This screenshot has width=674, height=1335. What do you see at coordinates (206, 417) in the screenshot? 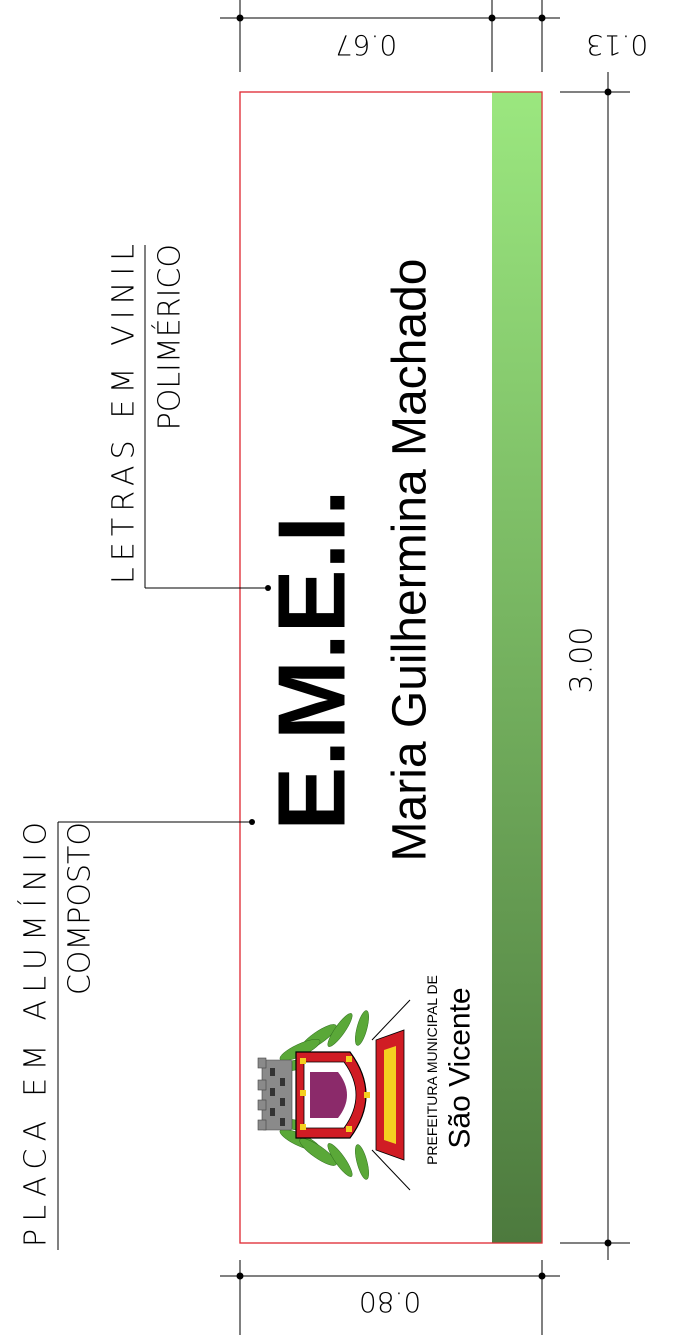
I see `vinyl-callout-leader` at bounding box center [206, 417].